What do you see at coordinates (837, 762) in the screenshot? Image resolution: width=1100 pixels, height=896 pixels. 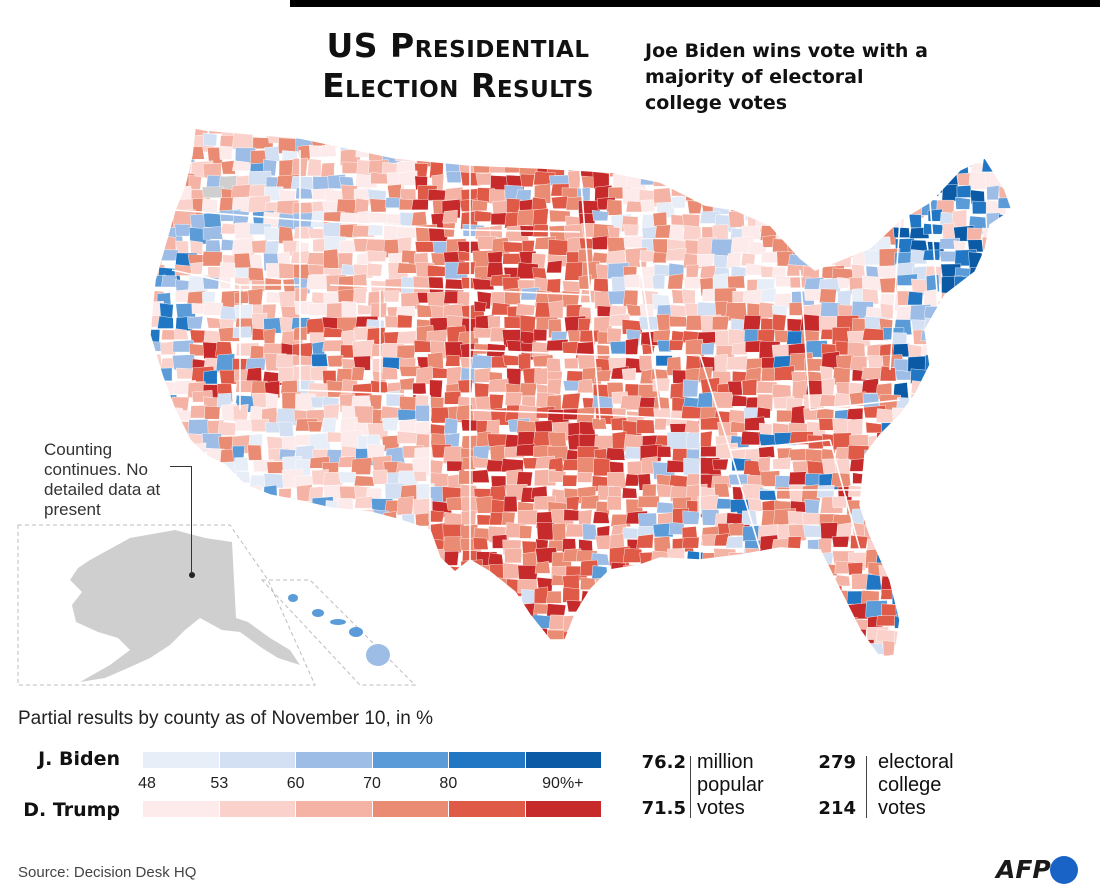 I see `biden-electoral-votes: 279` at bounding box center [837, 762].